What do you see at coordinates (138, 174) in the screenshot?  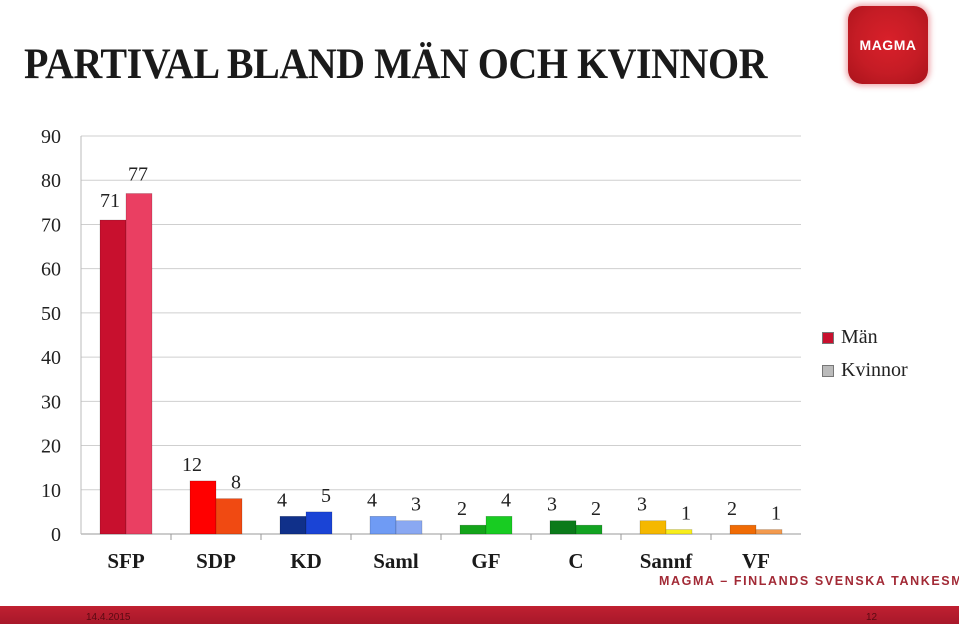 I see `data-label: 77` at bounding box center [138, 174].